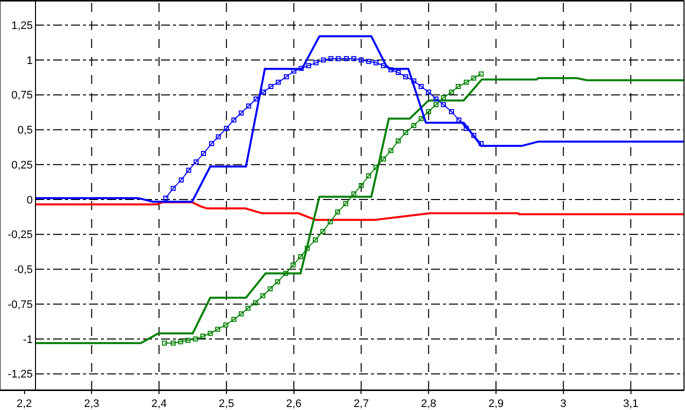  What do you see at coordinates (294, 404) in the screenshot?
I see `x-tick-label: 2,6` at bounding box center [294, 404].